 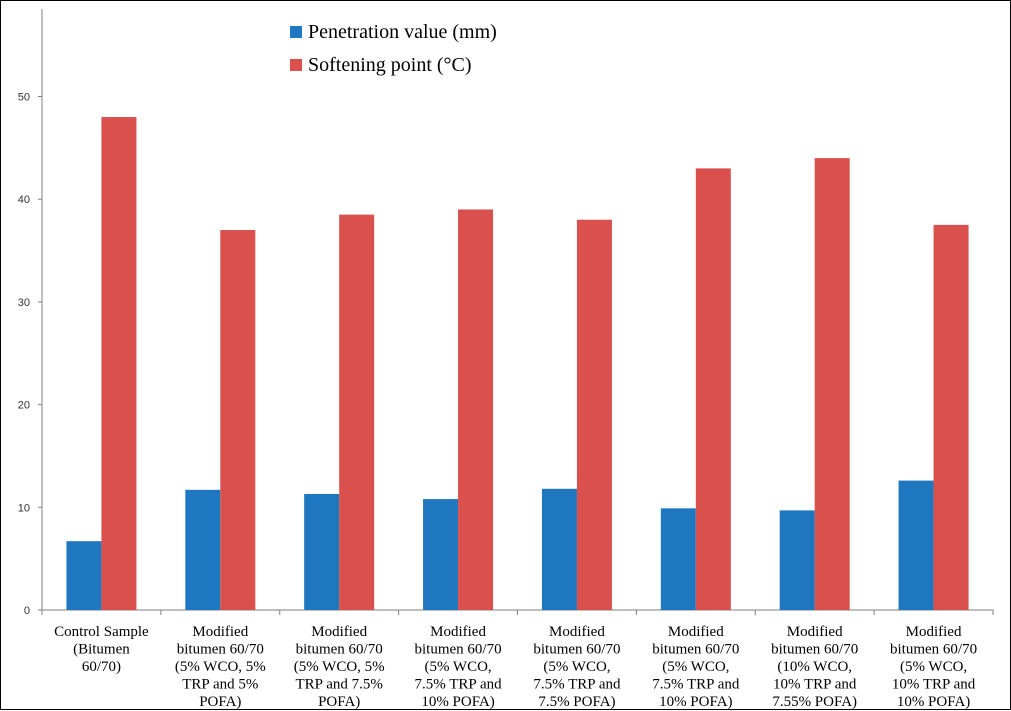 What do you see at coordinates (24, 98) in the screenshot?
I see `y-tick-label: 50` at bounding box center [24, 98].